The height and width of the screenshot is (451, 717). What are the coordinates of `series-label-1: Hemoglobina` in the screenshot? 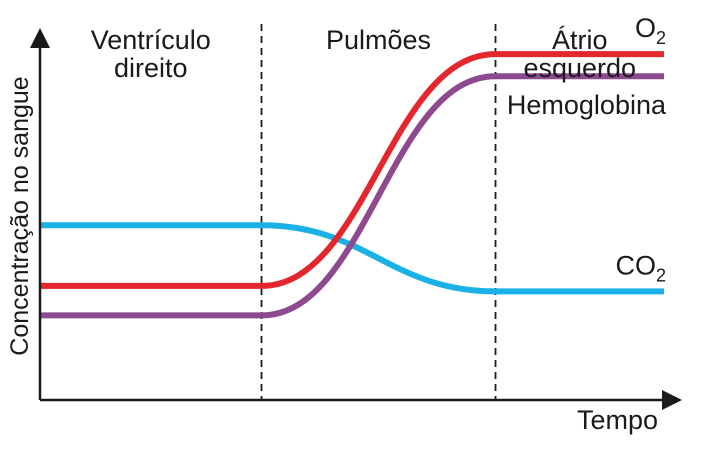 It's located at (587, 105).